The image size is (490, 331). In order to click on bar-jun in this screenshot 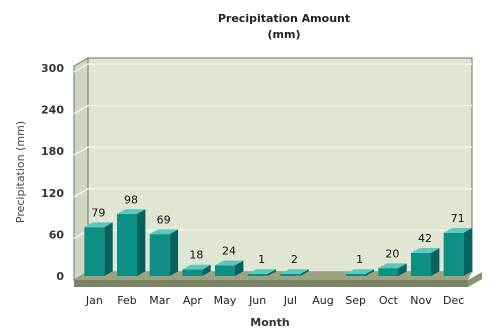, I will do `click(262, 272)`.